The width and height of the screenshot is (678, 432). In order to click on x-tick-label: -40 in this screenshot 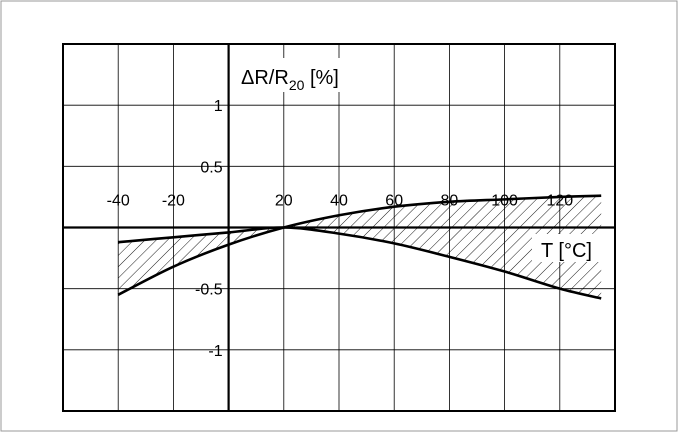, I will do `click(118, 201)`.